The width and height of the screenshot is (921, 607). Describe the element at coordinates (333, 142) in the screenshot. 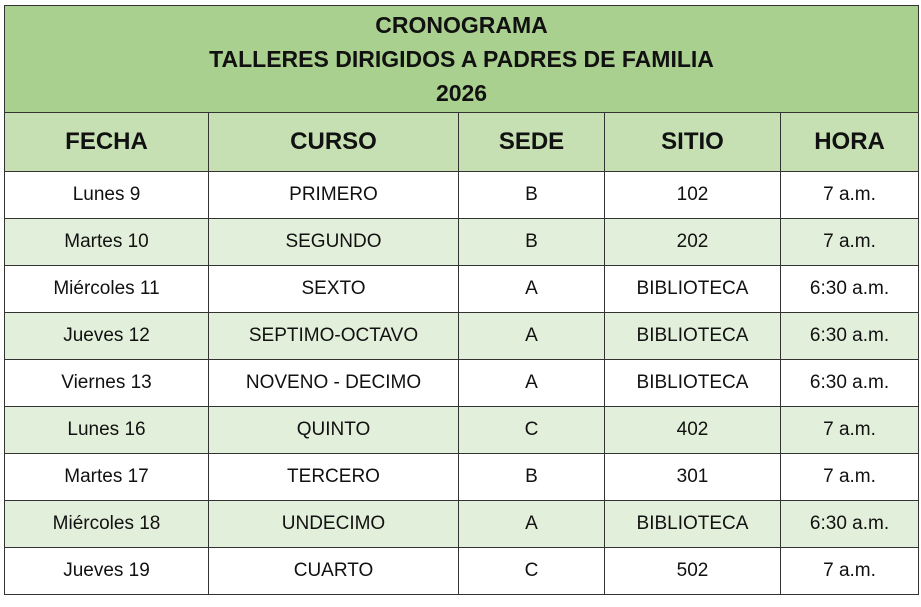

I see `column-header-curso: CURSO` at that location.